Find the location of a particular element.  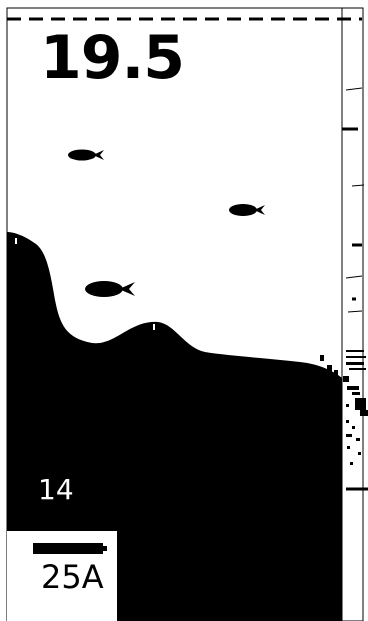

depth-readout: 19.5 is located at coordinates (112, 58).